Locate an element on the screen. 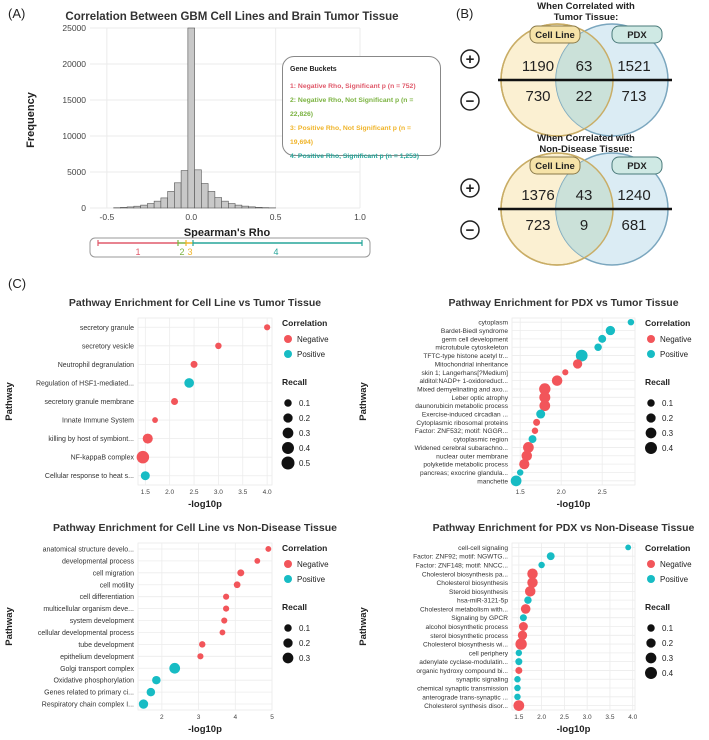 The width and height of the screenshot is (709, 740). histogram-x-tick: 0.0 is located at coordinates (191, 217).